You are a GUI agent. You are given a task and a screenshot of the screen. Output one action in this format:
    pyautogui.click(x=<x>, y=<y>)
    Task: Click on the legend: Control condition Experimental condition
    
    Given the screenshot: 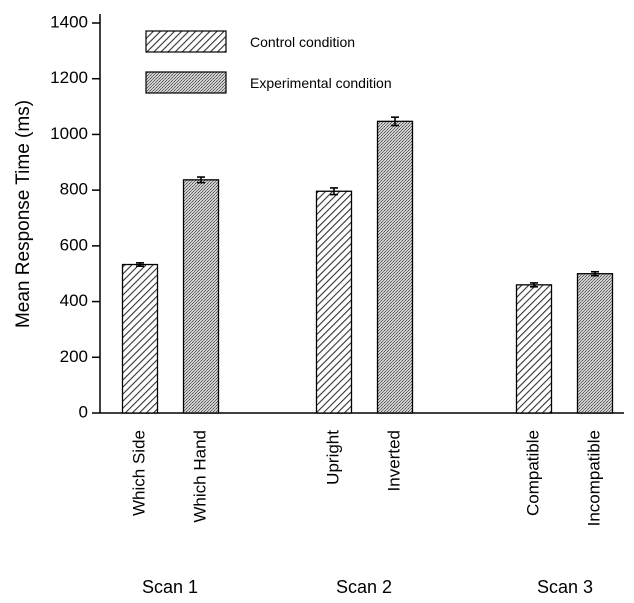 What is the action you would take?
    pyautogui.click(x=268, y=62)
    